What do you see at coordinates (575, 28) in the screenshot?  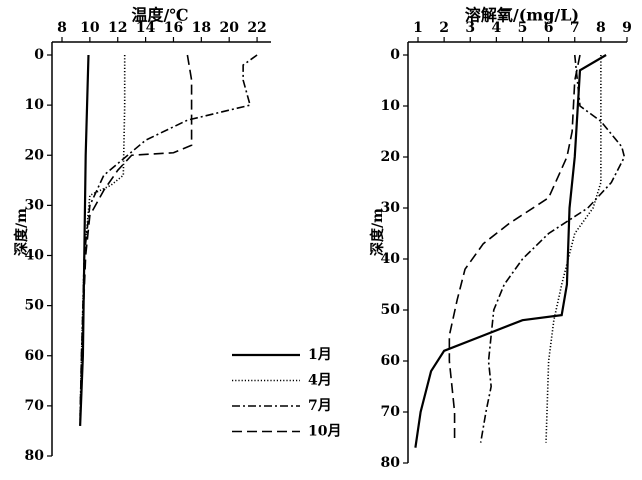 I see `x-tick-label: 7` at bounding box center [575, 28].